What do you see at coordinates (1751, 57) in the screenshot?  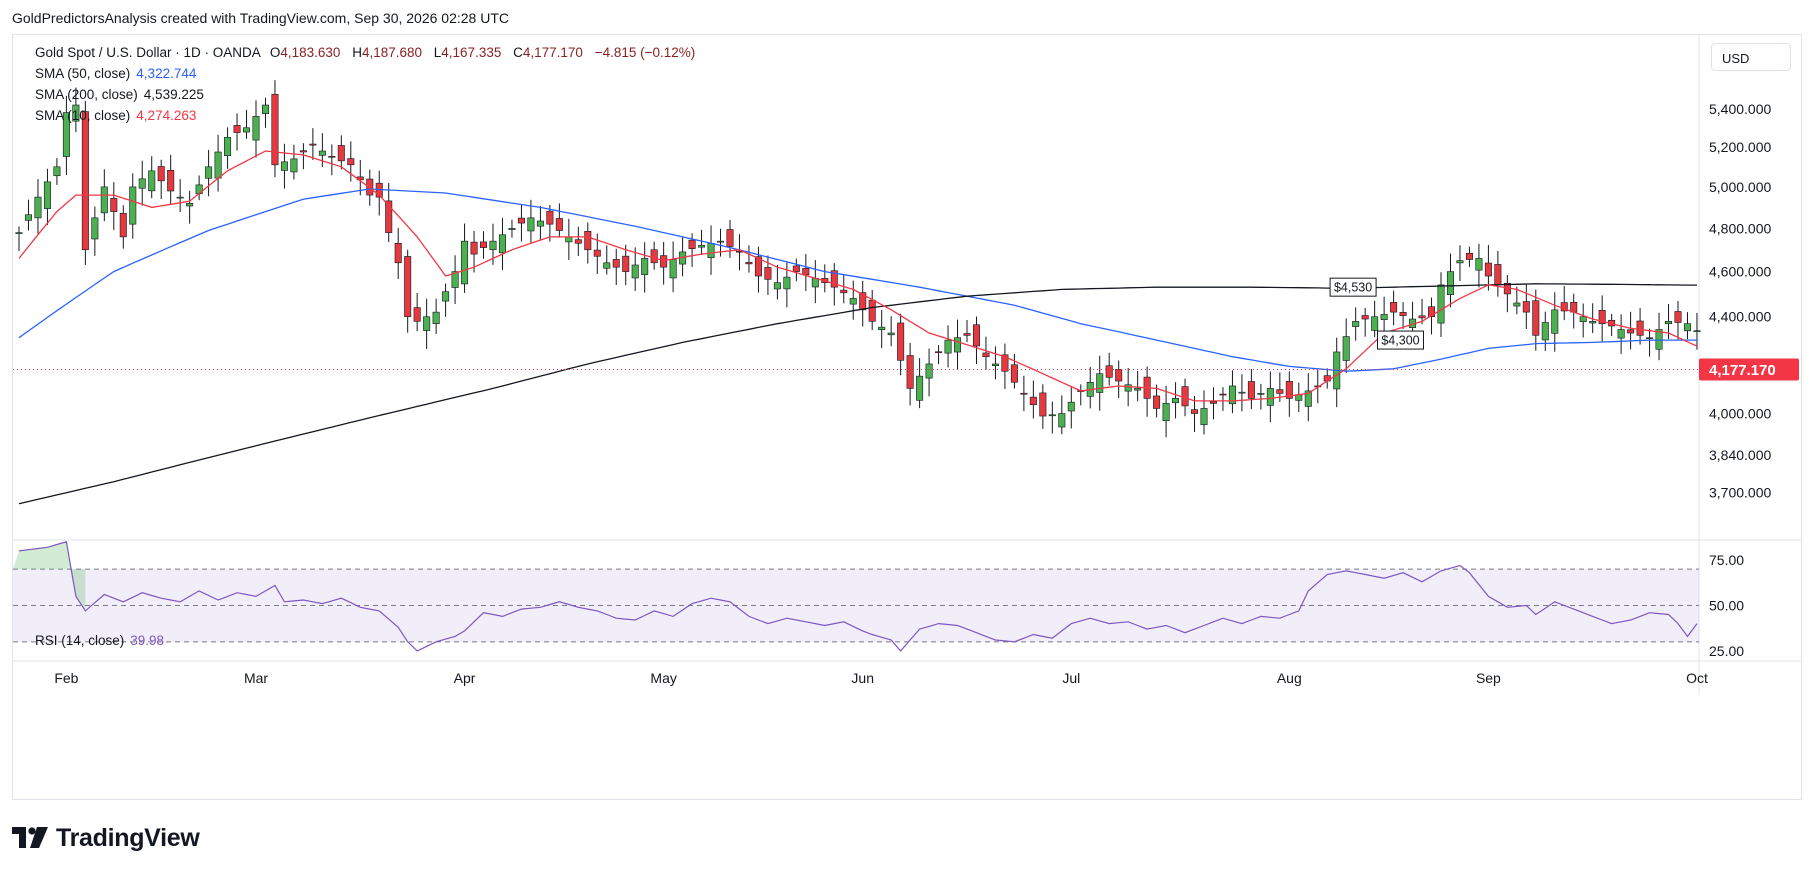 I see `currency-selector: USD` at bounding box center [1751, 57].